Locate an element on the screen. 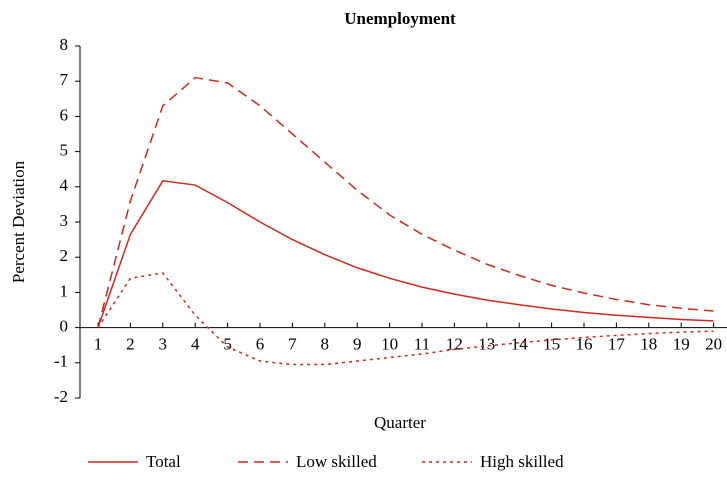 The image size is (727, 479). y-tick-label: -2 is located at coordinates (61, 396).